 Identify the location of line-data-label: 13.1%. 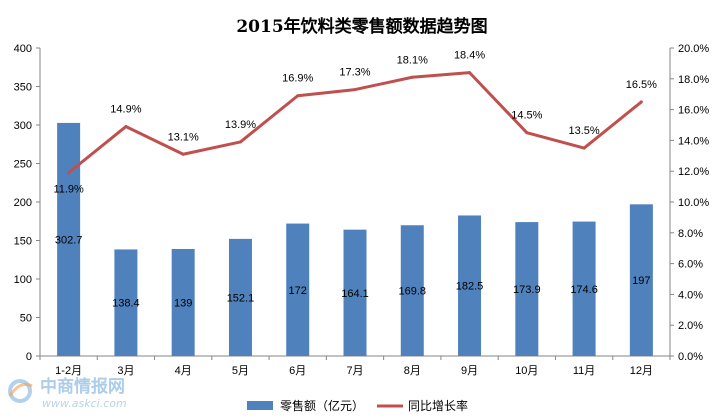
(183, 137).